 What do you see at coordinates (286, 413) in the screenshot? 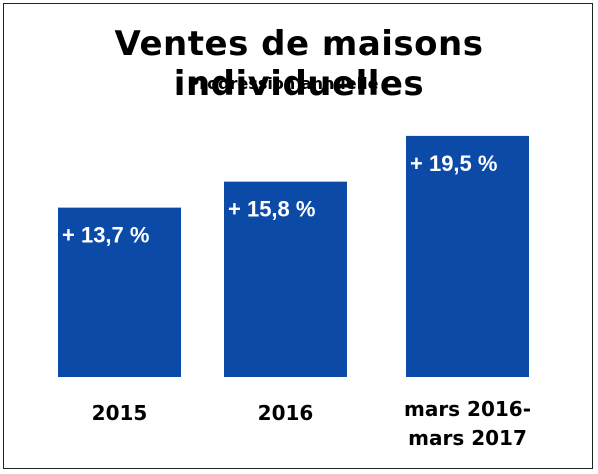
I see `category-label-1: 2016` at bounding box center [286, 413].